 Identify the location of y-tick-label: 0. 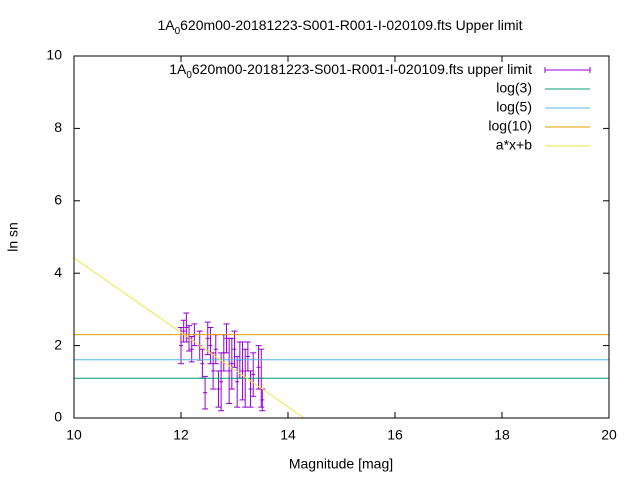
(58, 417).